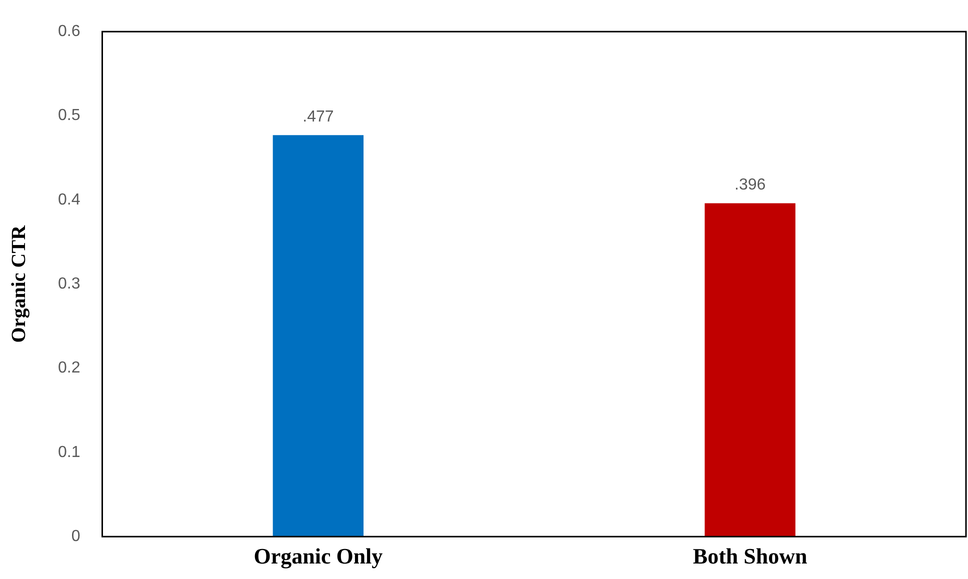 Image resolution: width=968 pixels, height=579 pixels. I want to click on y-tick-label: 0.2, so click(69, 368).